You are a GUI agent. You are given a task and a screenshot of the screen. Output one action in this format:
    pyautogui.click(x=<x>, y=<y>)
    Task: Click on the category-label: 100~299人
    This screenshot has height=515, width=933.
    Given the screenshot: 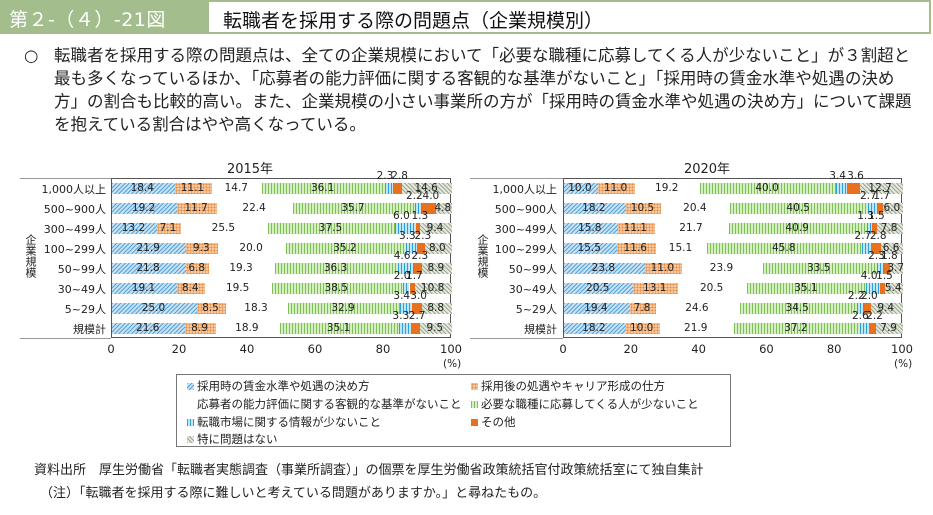 What is the action you would take?
    pyautogui.click(x=525, y=249)
    